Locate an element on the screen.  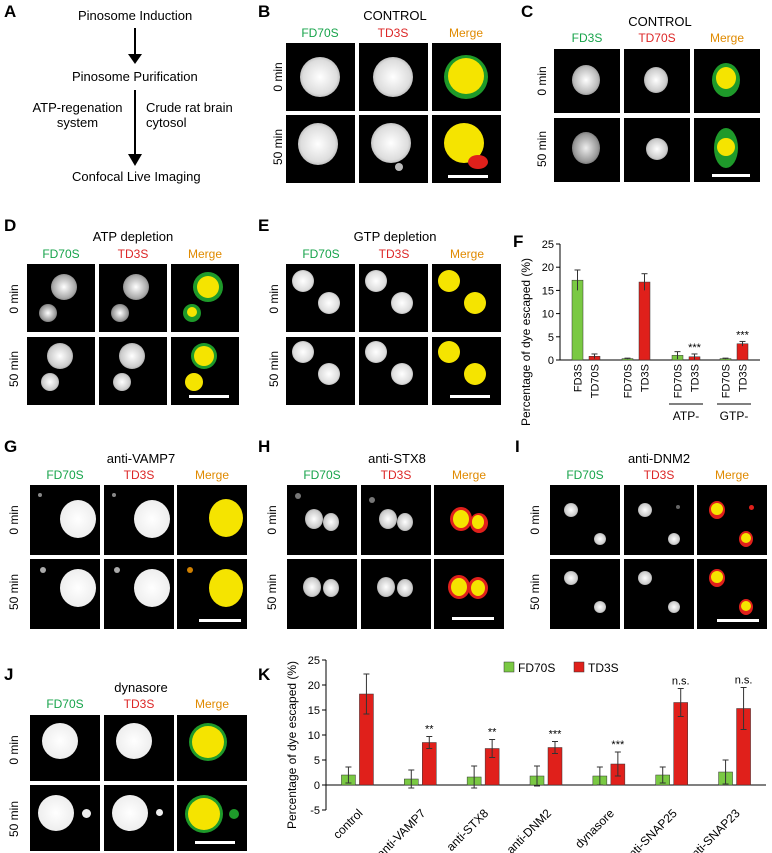
panel-h-channel-2: TD3S is located at coordinates (396, 475).